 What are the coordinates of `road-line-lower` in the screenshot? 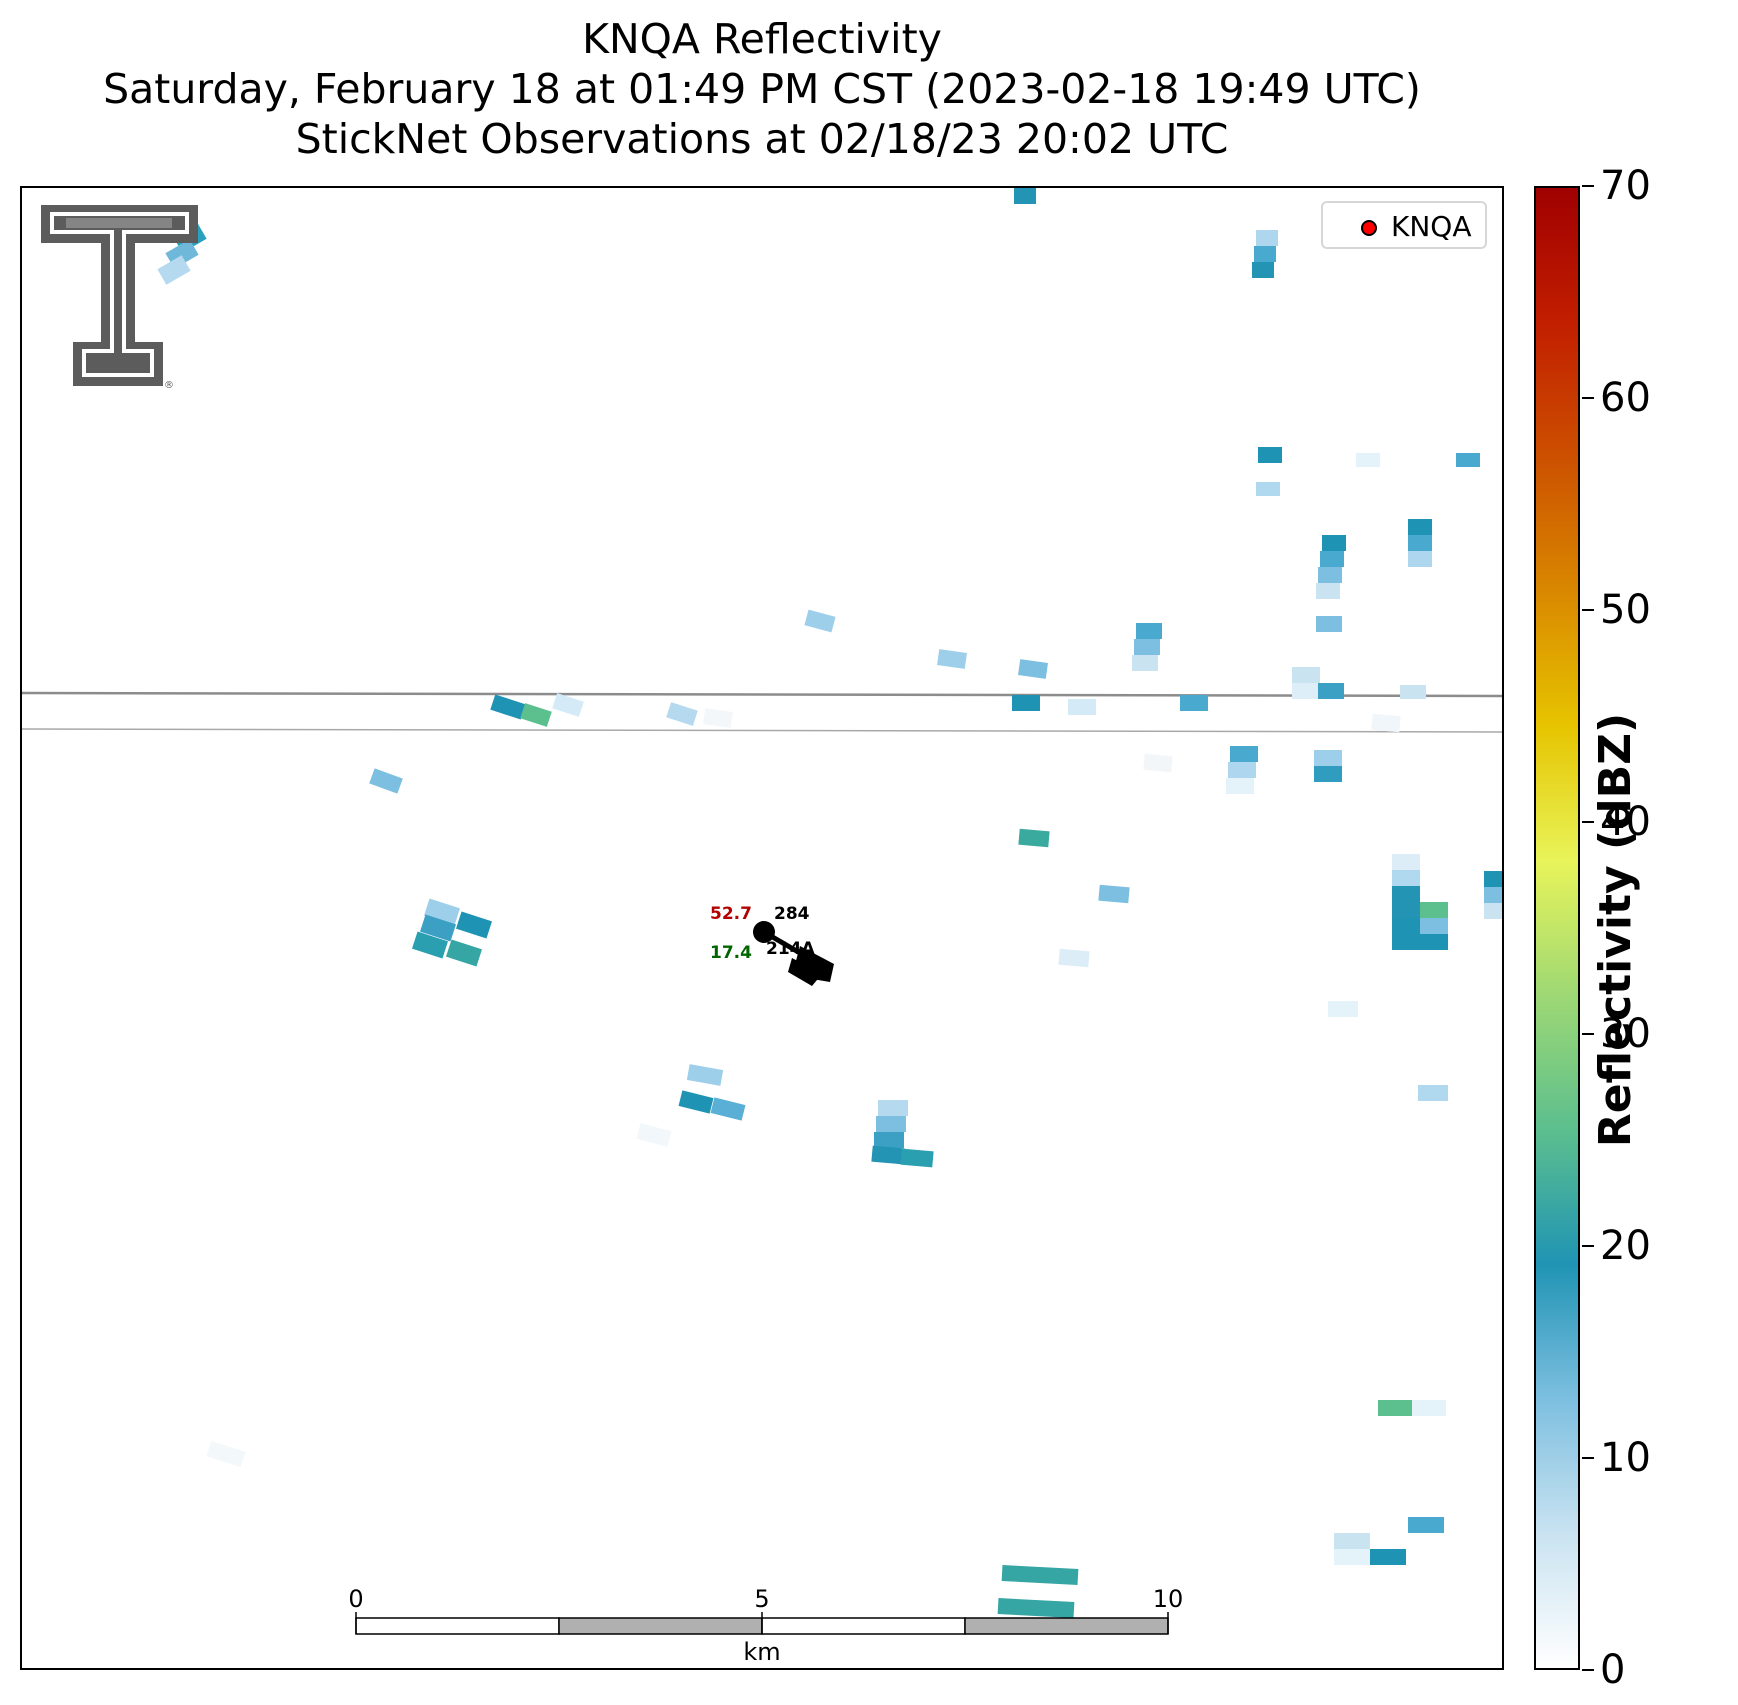 It's located at (762, 730).